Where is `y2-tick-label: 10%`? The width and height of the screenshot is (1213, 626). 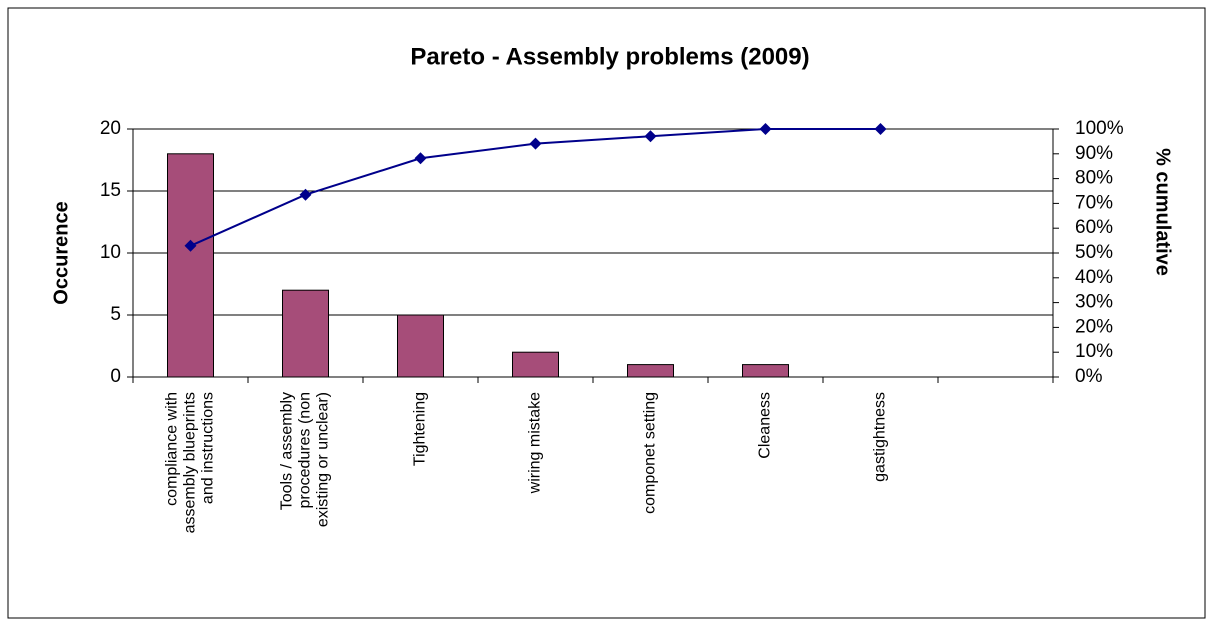
y2-tick-label: 10% is located at coordinates (1094, 351).